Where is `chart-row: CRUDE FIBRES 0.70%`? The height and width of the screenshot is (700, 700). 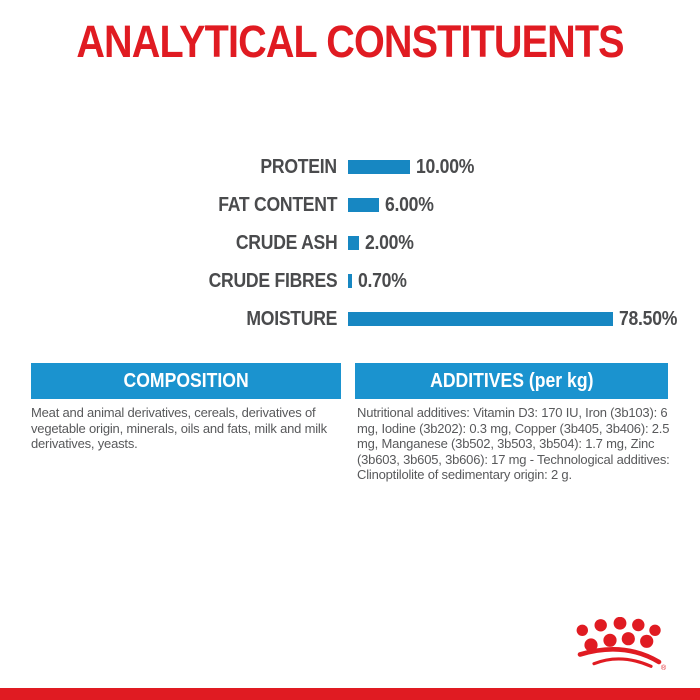 chart-row: CRUDE FIBRES 0.70% is located at coordinates (350, 281).